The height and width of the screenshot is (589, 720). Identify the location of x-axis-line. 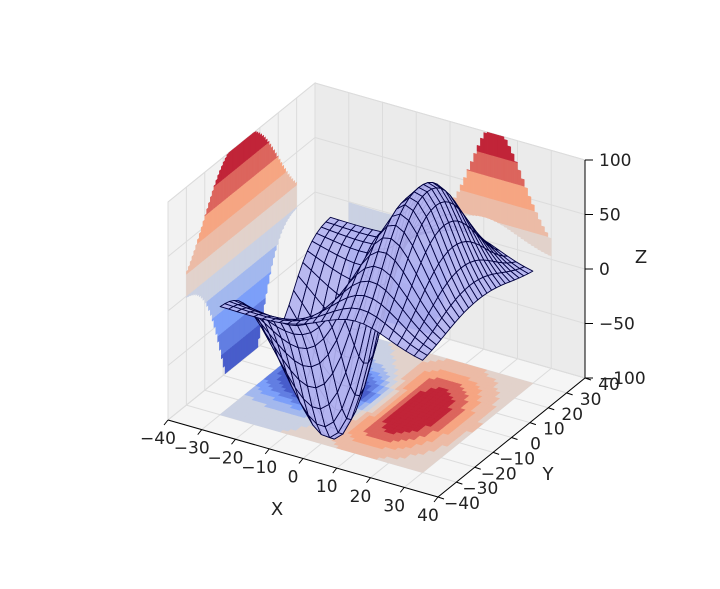
(303, 458).